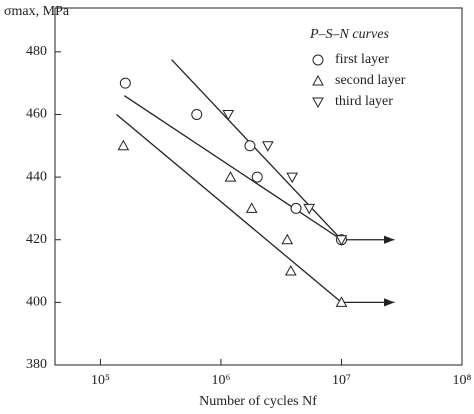 The width and height of the screenshot is (474, 414). What do you see at coordinates (364, 101) in the screenshot?
I see `legend-label: third layer` at bounding box center [364, 101].